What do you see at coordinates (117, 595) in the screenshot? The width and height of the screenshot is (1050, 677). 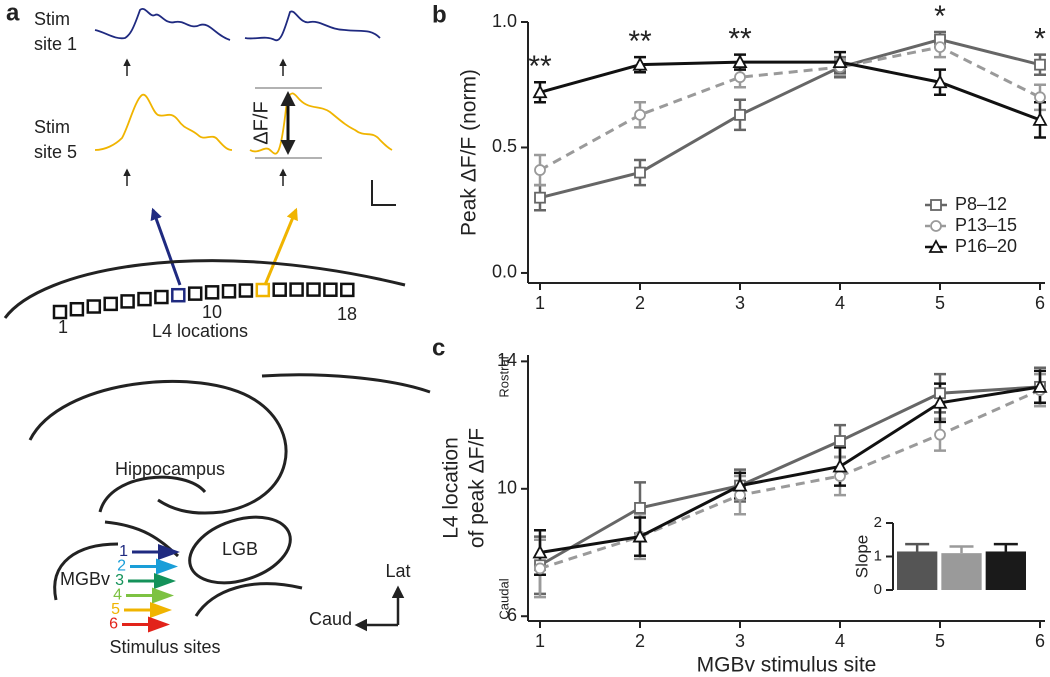 I see `site-number: 4` at bounding box center [117, 595].